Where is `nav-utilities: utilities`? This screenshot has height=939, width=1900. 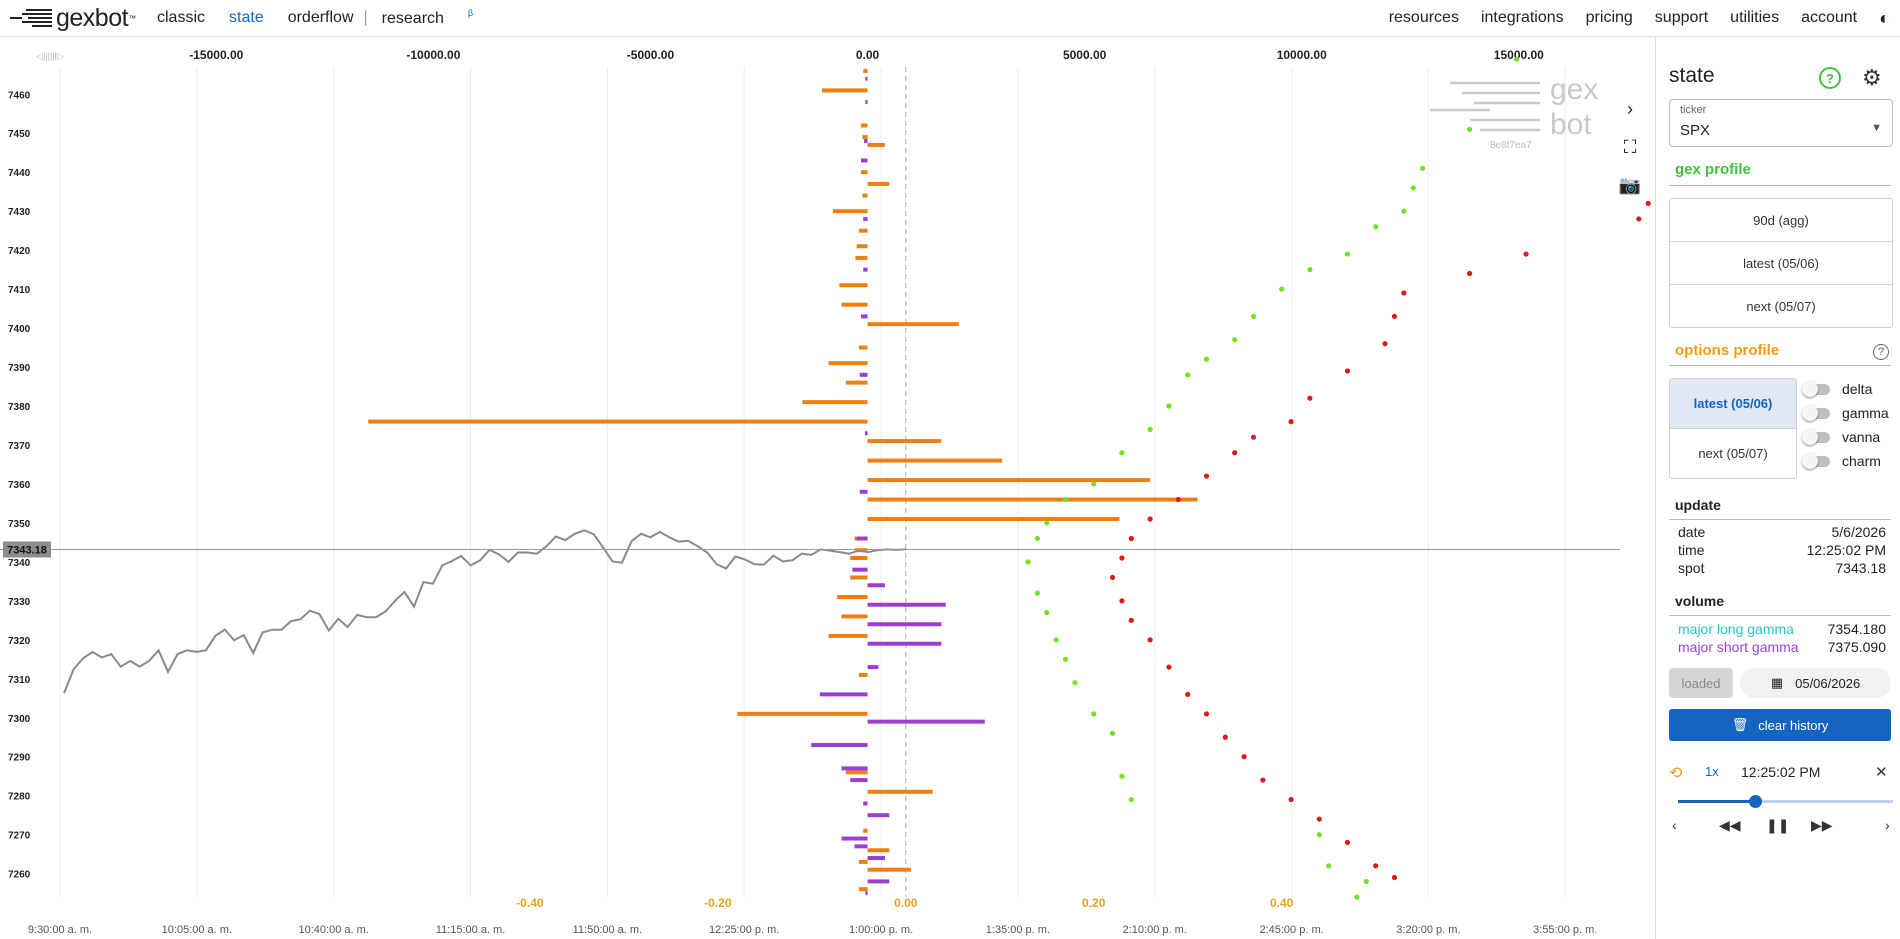
nav-utilities: utilities is located at coordinates (1755, 17).